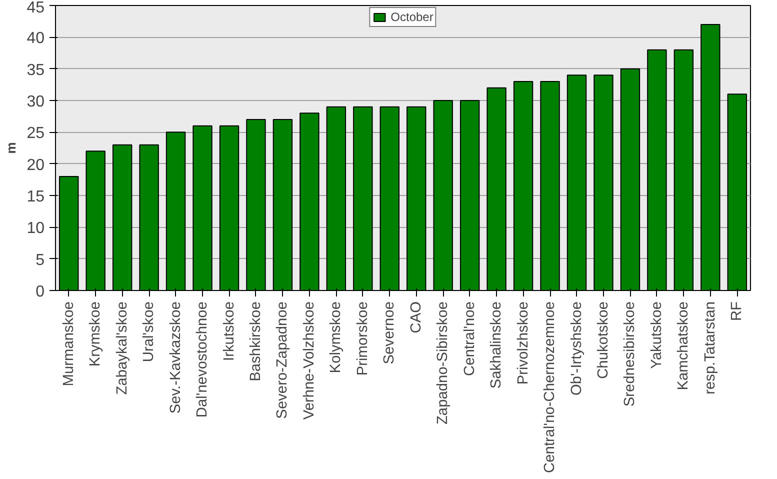 The image size is (777, 479). What do you see at coordinates (68, 343) in the screenshot?
I see `x-tick-label: Murmanskoe` at bounding box center [68, 343].